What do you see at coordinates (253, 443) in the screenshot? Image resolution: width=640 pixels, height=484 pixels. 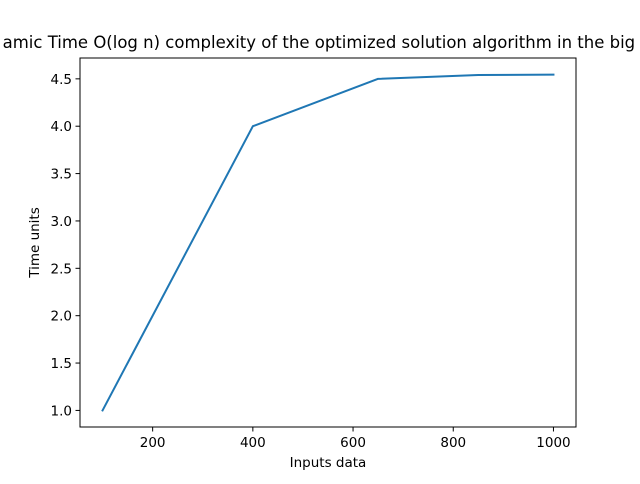 I see `x-tick-label: 400` at bounding box center [253, 443].